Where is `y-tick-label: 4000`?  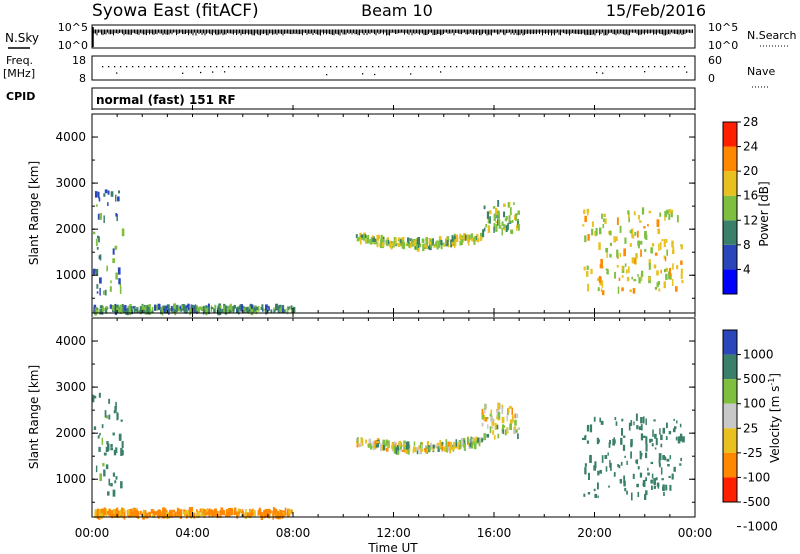
y-tick-label: 4000 is located at coordinates (70, 137).